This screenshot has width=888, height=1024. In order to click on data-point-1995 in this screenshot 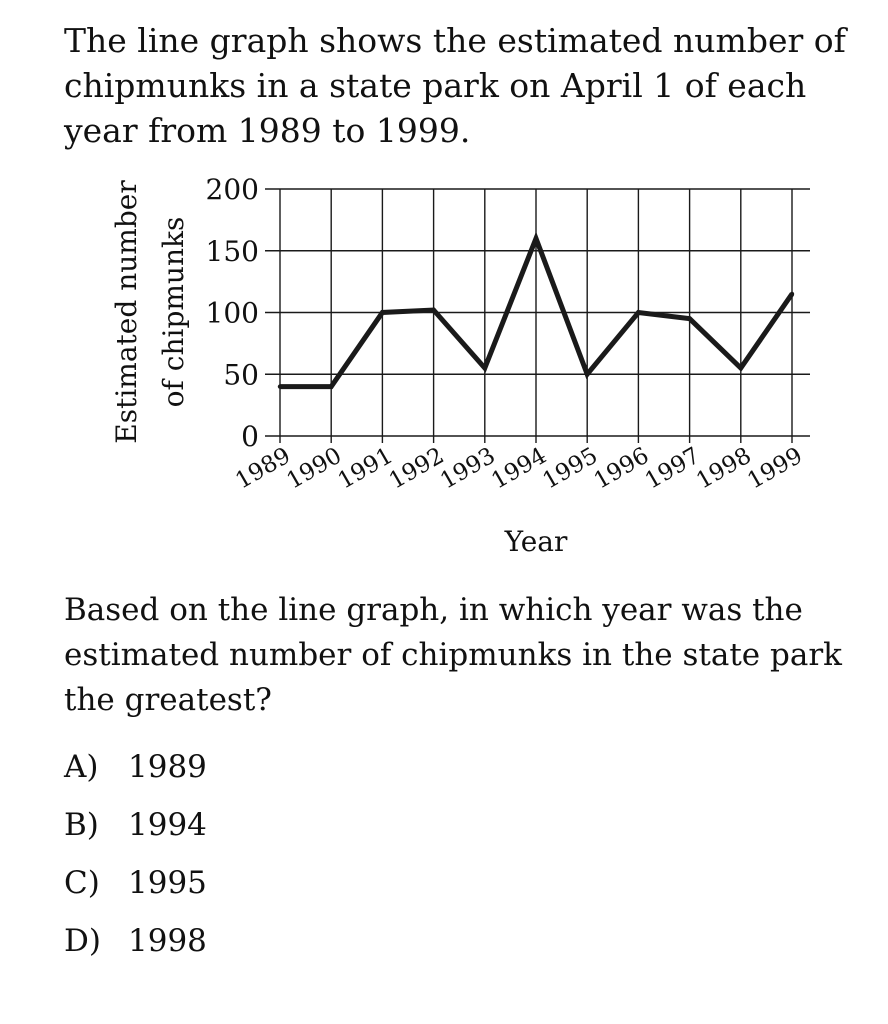, I will do `click(587, 374)`.